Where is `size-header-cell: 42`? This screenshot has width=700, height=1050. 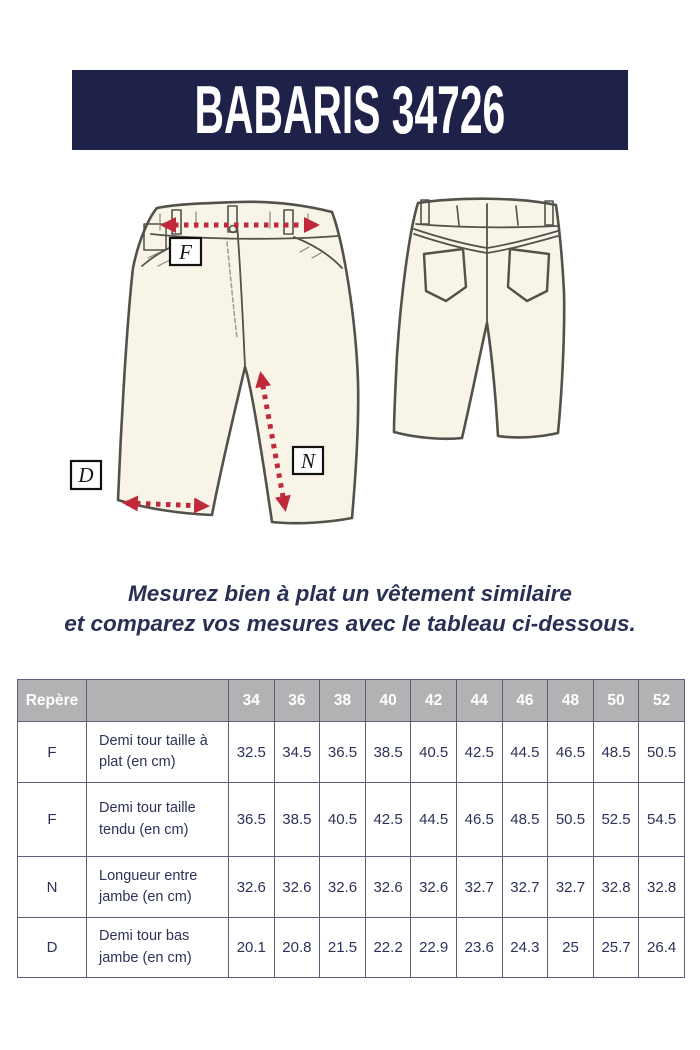
size-header-cell: 42 is located at coordinates (433, 700).